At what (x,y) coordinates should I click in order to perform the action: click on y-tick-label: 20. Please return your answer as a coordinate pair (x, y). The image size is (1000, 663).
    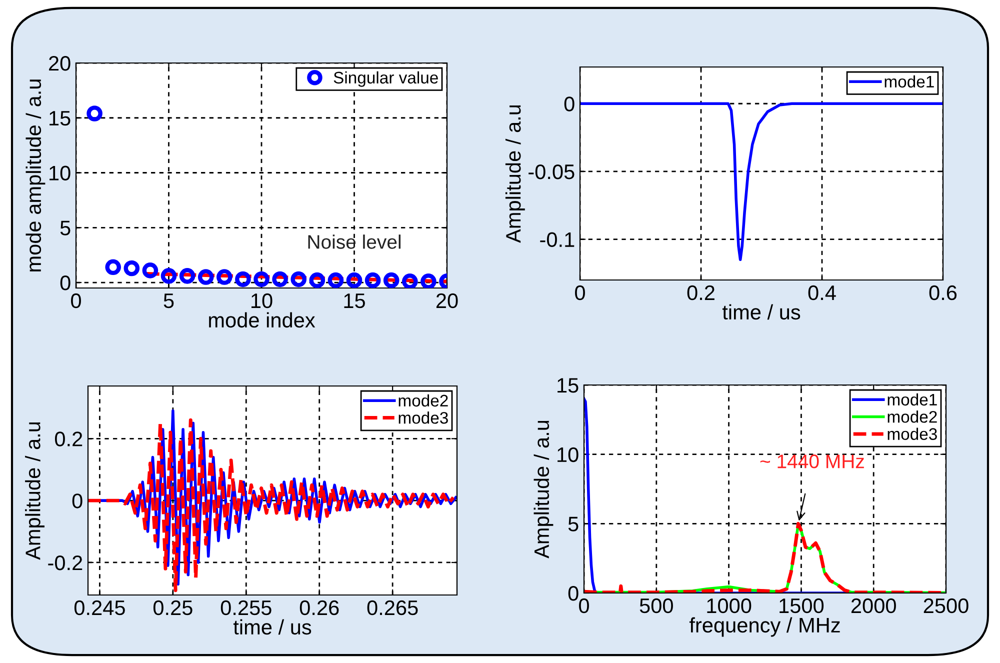
    Looking at the image, I should click on (59, 63).